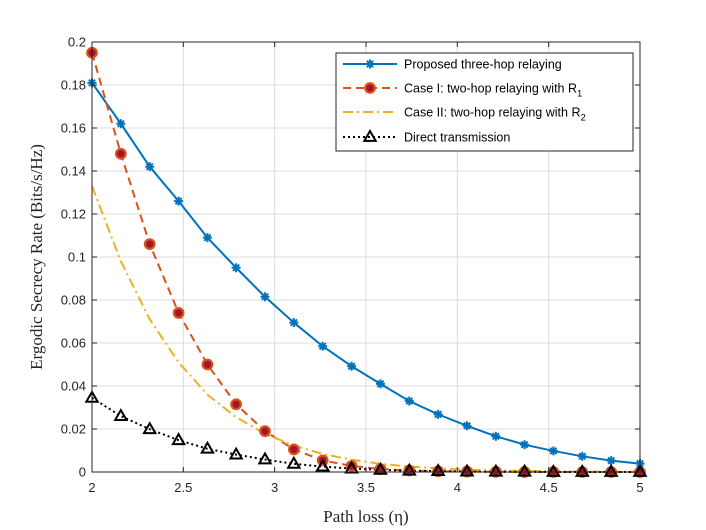  I want to click on x-tick-label: 3, so click(274, 487).